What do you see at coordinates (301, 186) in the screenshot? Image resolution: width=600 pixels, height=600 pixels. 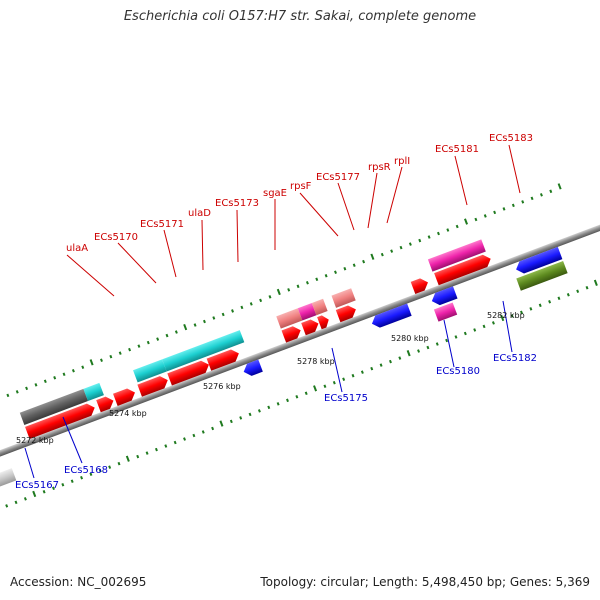 I see `gene-label-top: rpsF` at bounding box center [301, 186].